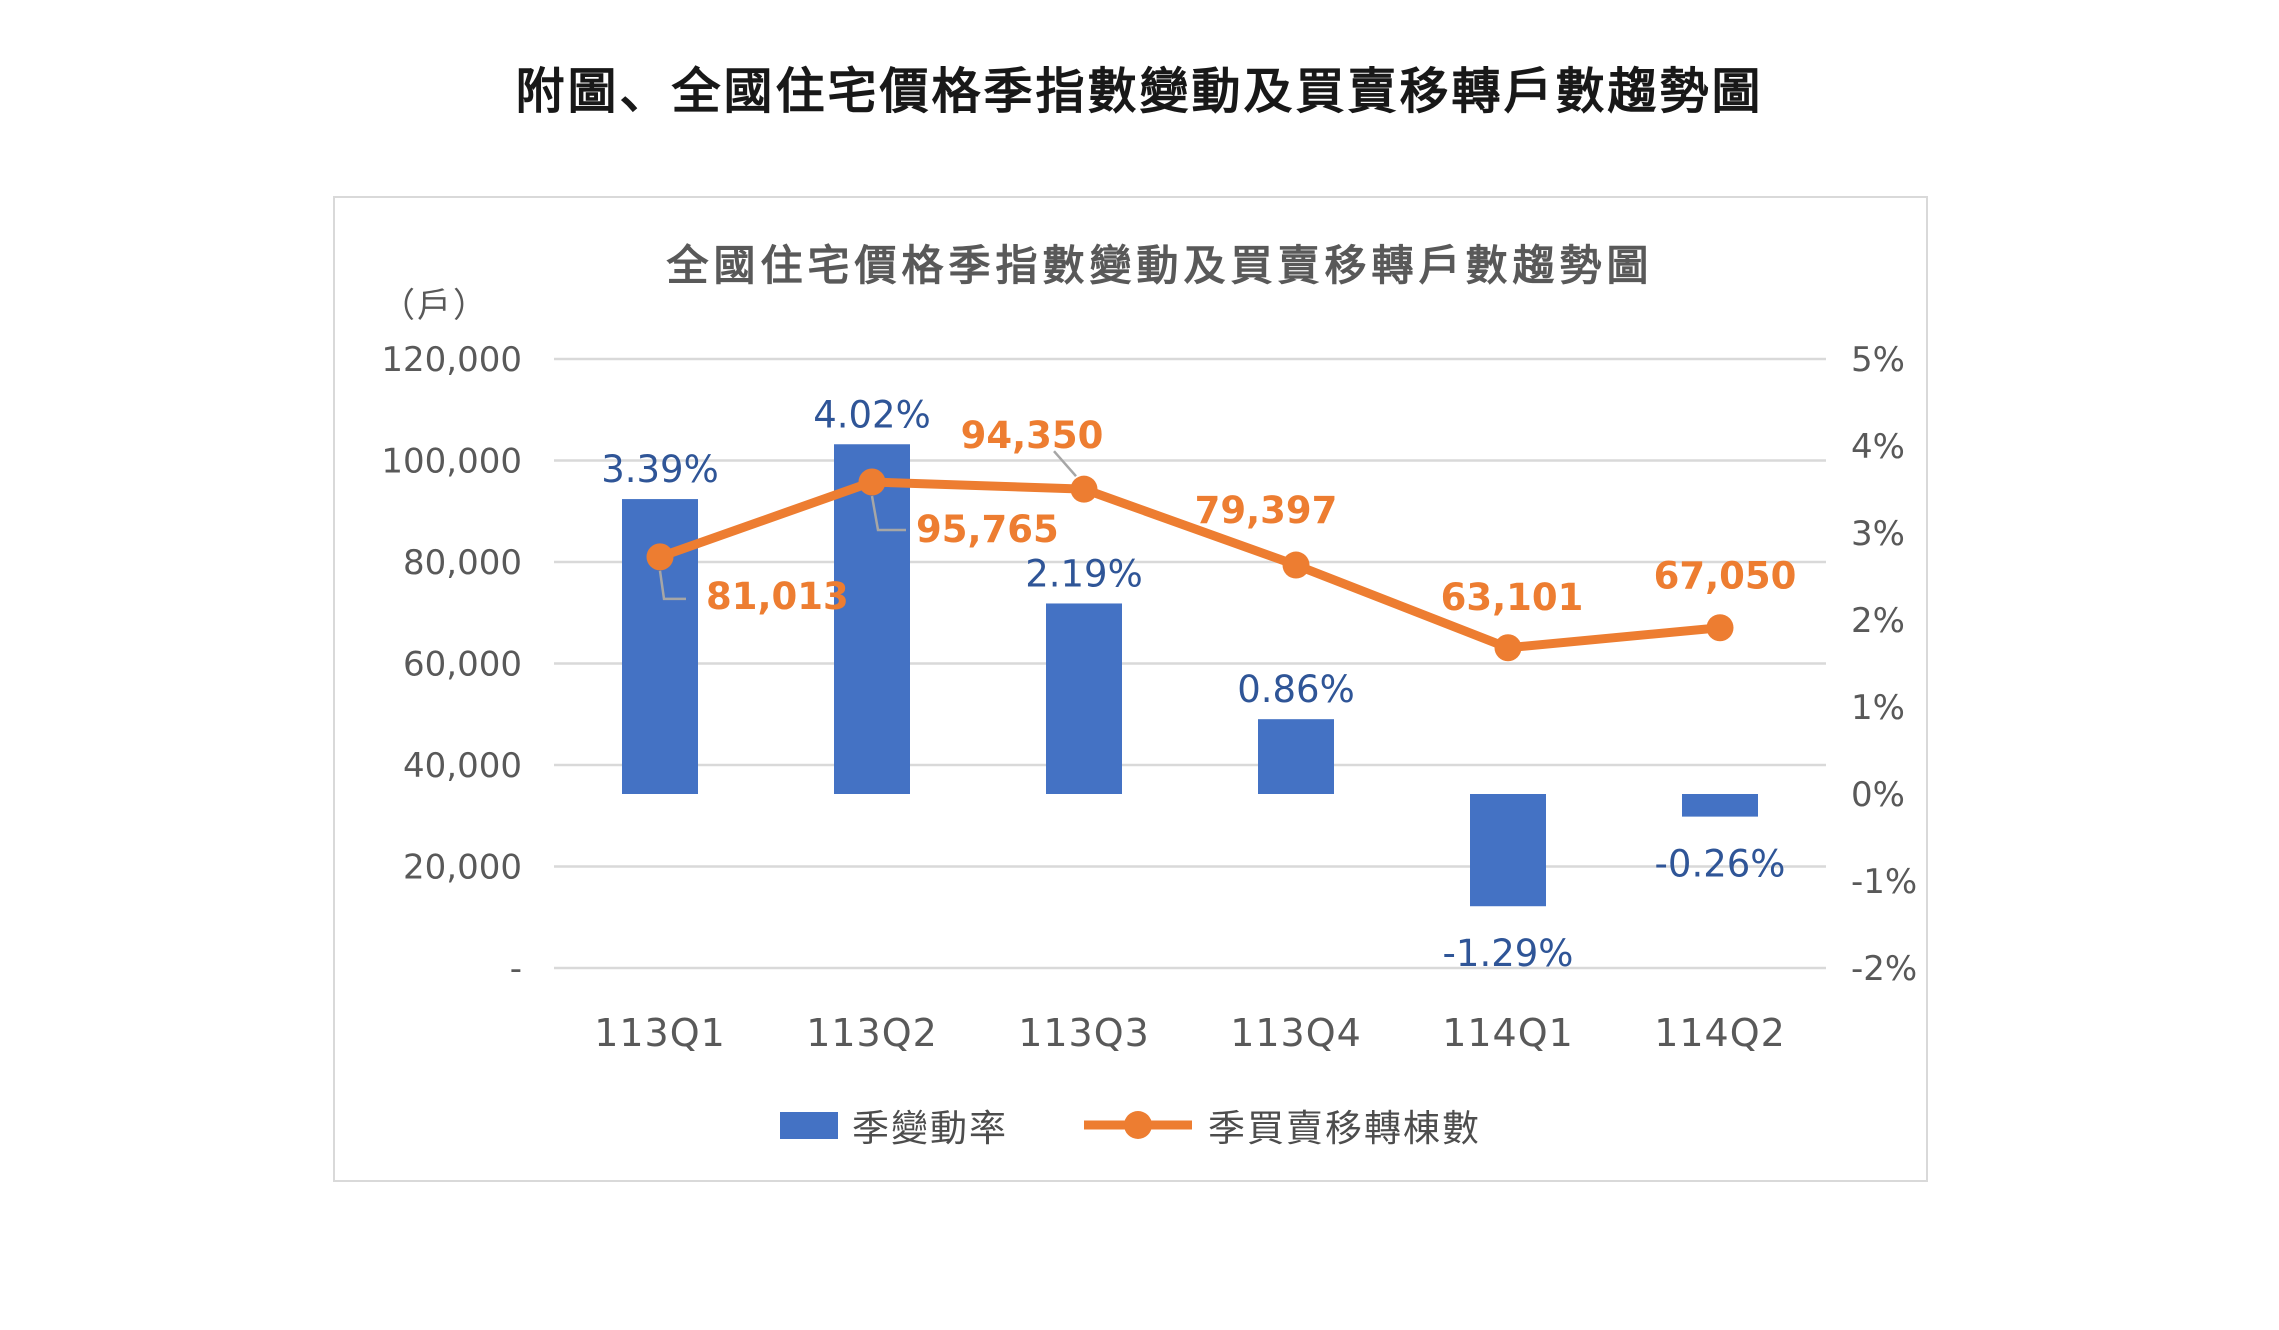 This screenshot has width=2279, height=1330. Describe the element at coordinates (1084, 698) in the screenshot. I see `bar-113Q3` at that location.